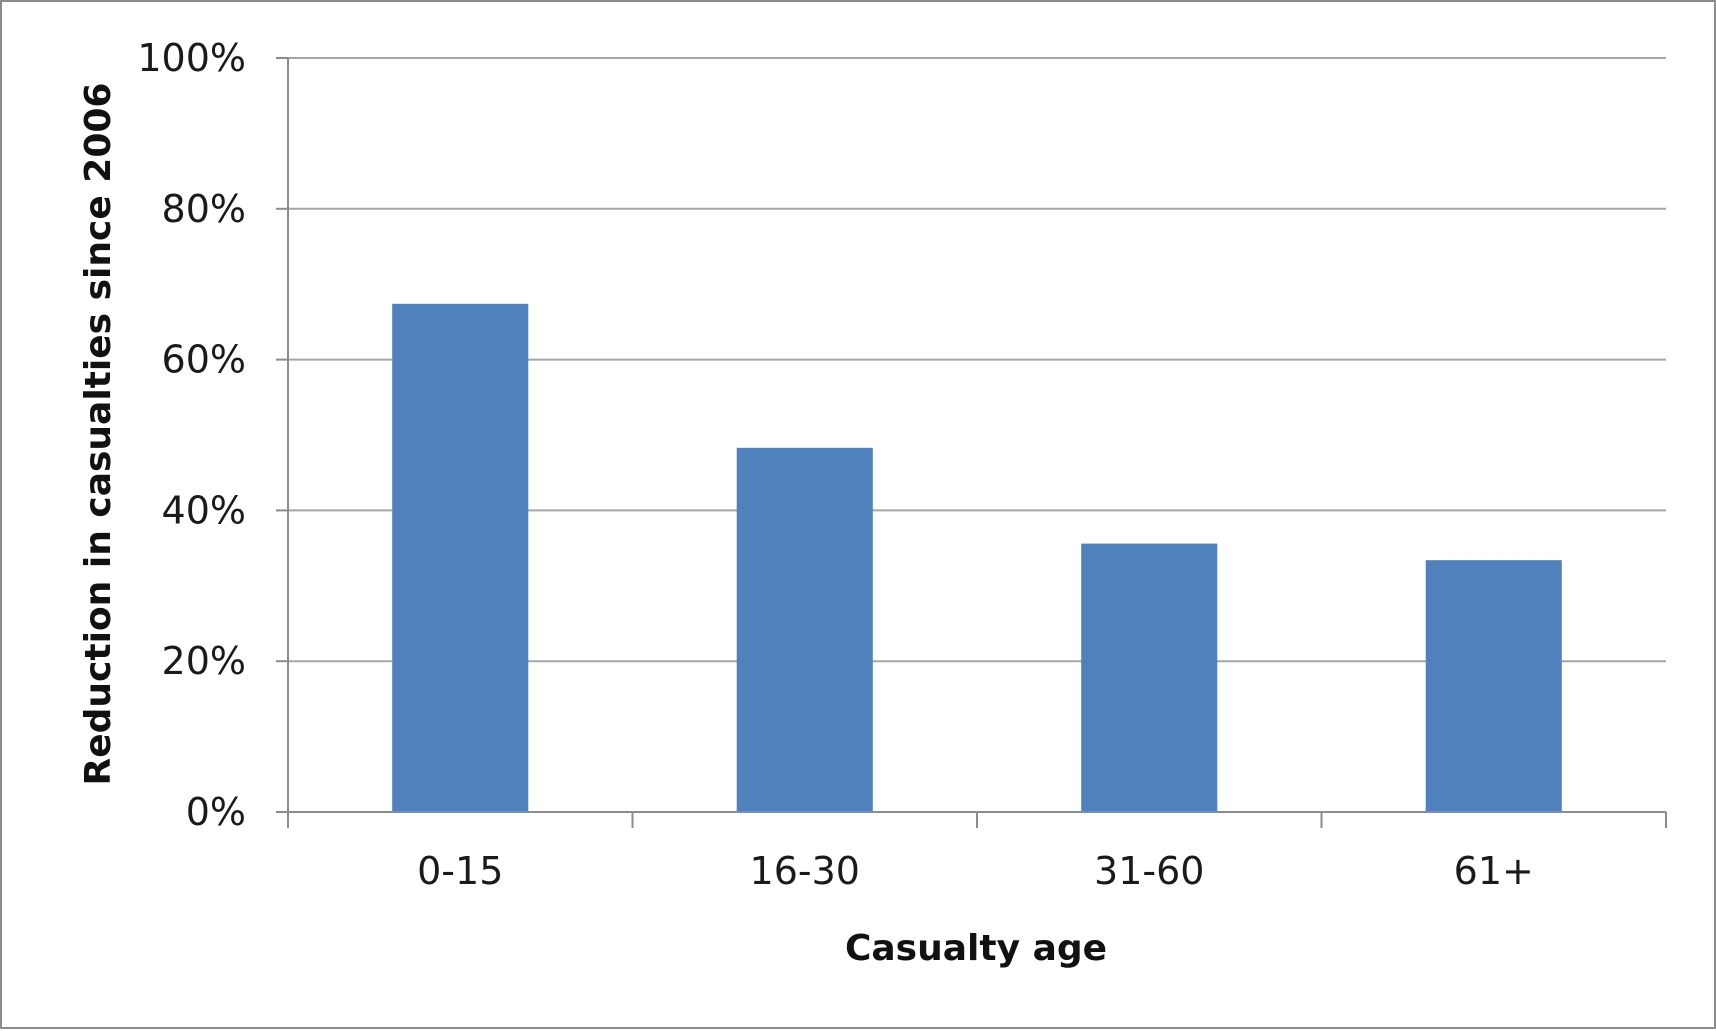  Describe the element at coordinates (805, 871) in the screenshot. I see `x-tick-label: 16-30` at that location.